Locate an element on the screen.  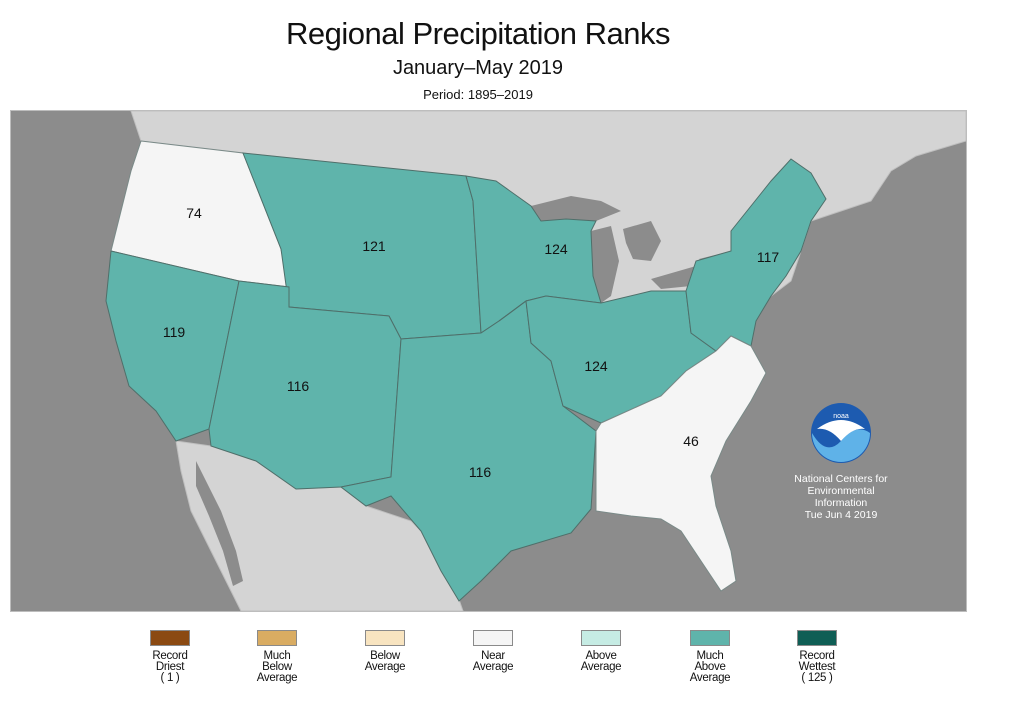
map-title: Regional Precipitation Ranks is located at coordinates (478, 33).